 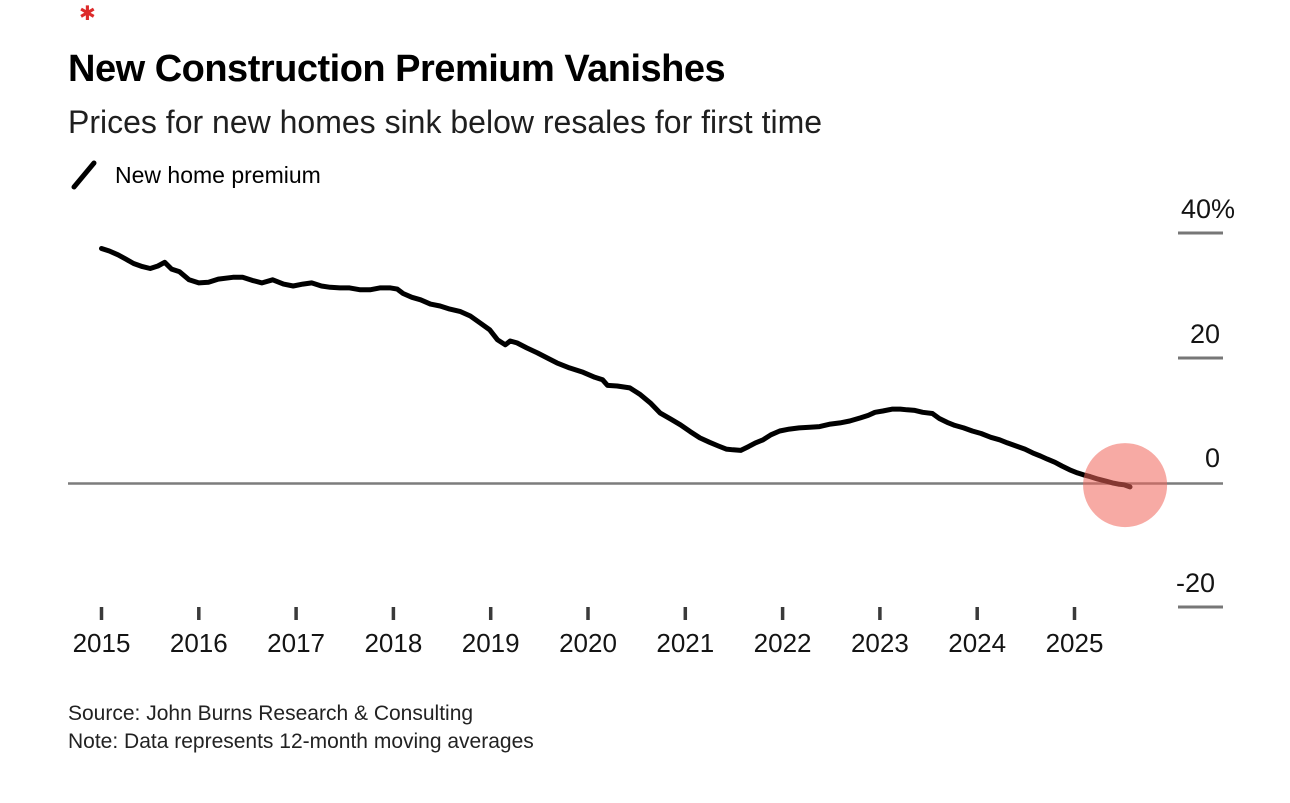 What do you see at coordinates (977, 643) in the screenshot?
I see `x-axis-label: 2024` at bounding box center [977, 643].